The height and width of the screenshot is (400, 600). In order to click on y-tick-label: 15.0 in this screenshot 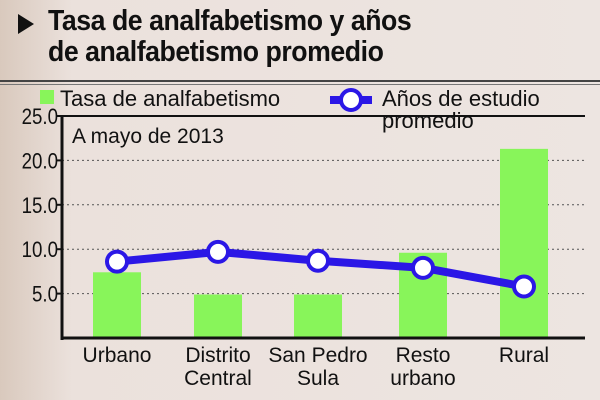, I will do `click(40, 206)`.